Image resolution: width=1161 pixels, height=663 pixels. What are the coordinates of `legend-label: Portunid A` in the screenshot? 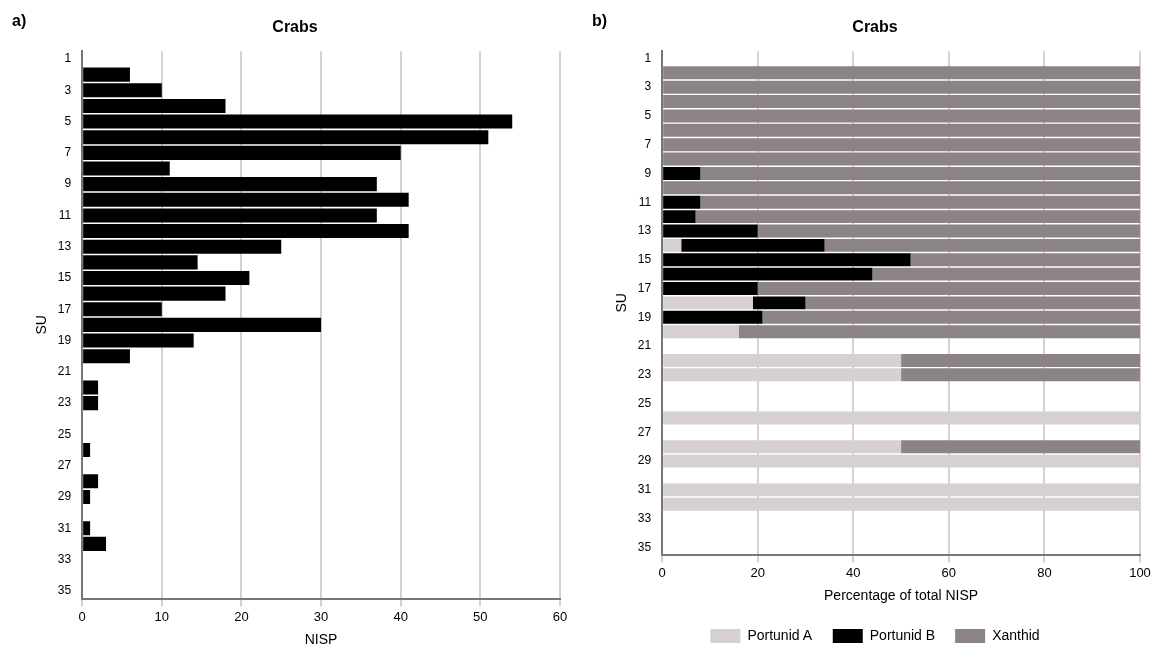 It's located at (780, 634).